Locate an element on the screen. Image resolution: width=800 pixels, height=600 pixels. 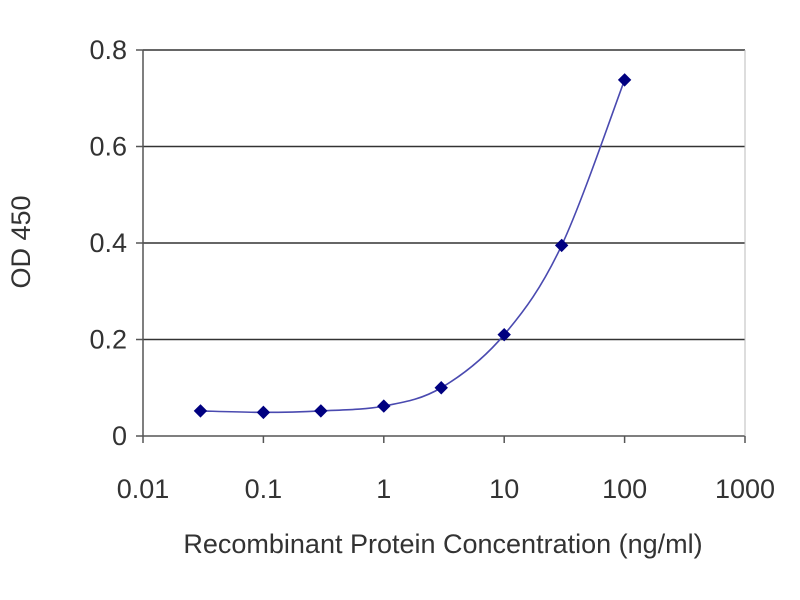
x-tick-label: 10 is located at coordinates (504, 489).